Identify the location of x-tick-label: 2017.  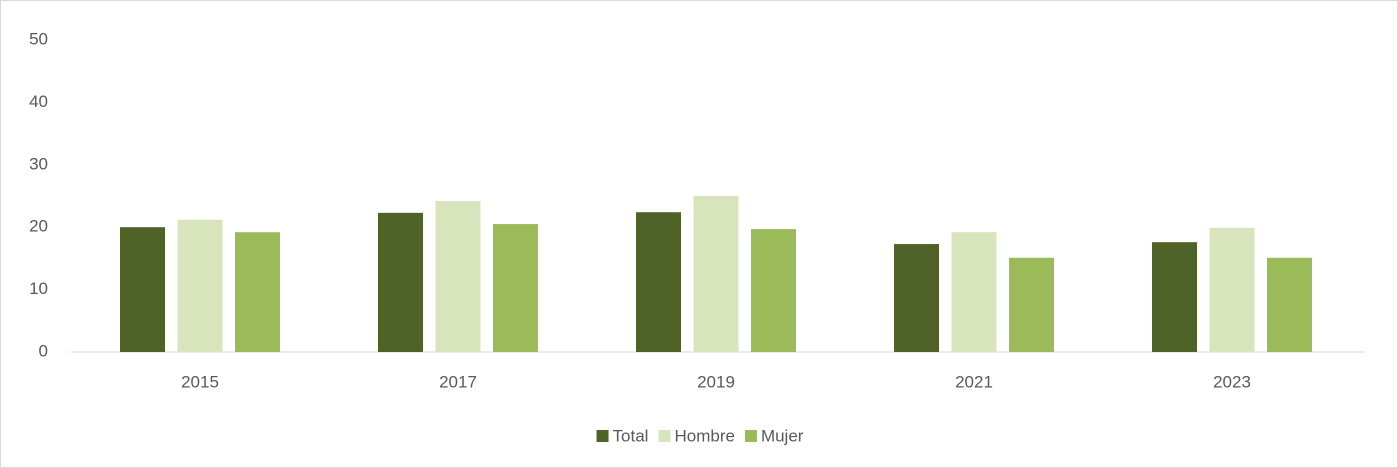
(458, 381).